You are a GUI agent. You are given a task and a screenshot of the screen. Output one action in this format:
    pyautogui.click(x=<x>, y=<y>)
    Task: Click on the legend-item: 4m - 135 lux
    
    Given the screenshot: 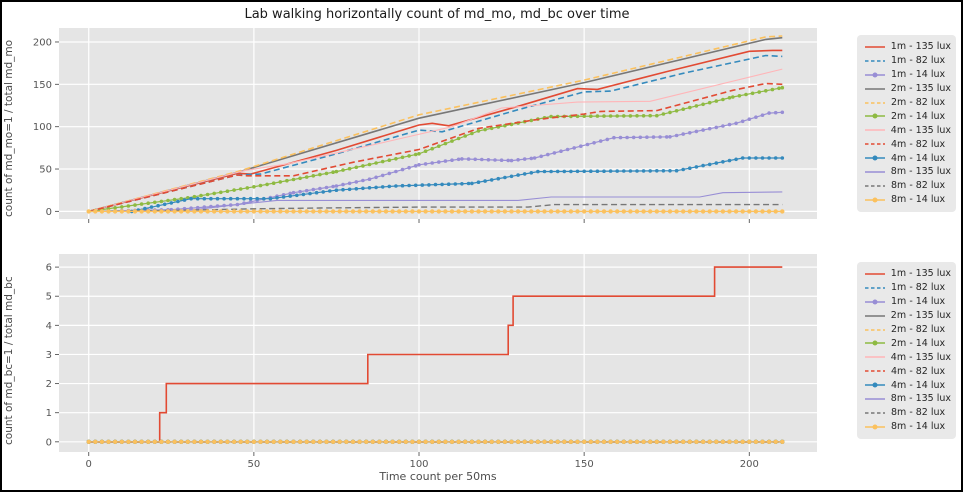 What is the action you would take?
    pyautogui.click(x=907, y=130)
    